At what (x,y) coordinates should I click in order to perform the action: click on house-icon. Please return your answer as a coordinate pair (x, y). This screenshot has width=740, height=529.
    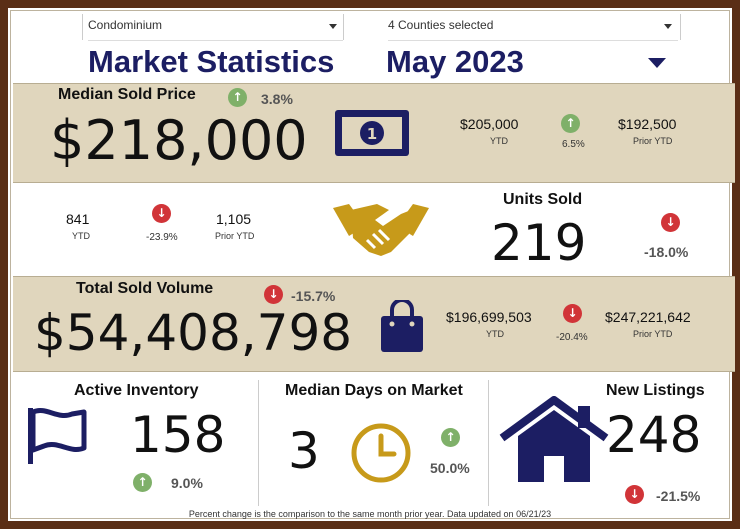
    Looking at the image, I should click on (554, 439).